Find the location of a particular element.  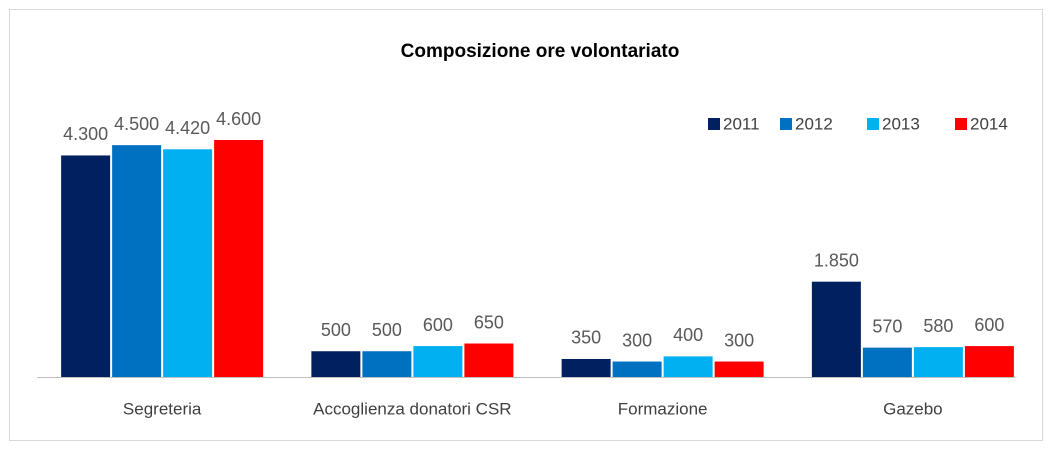

data-label: 1.850 is located at coordinates (836, 260).